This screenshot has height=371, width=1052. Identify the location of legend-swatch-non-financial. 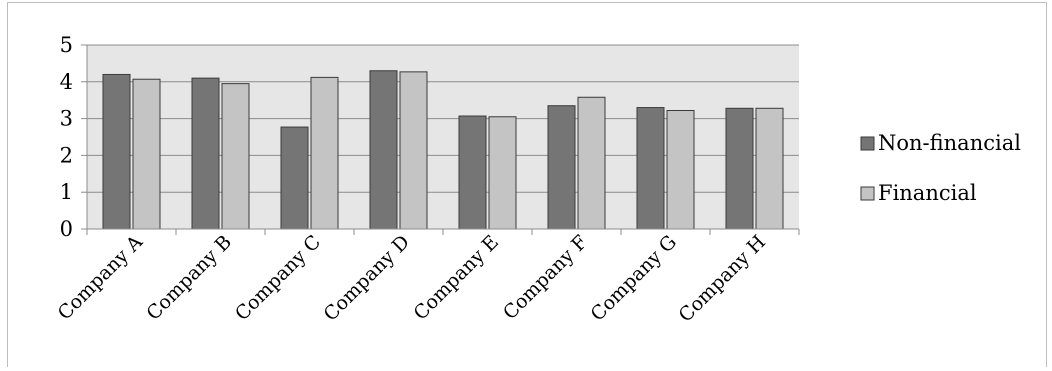
(867, 143).